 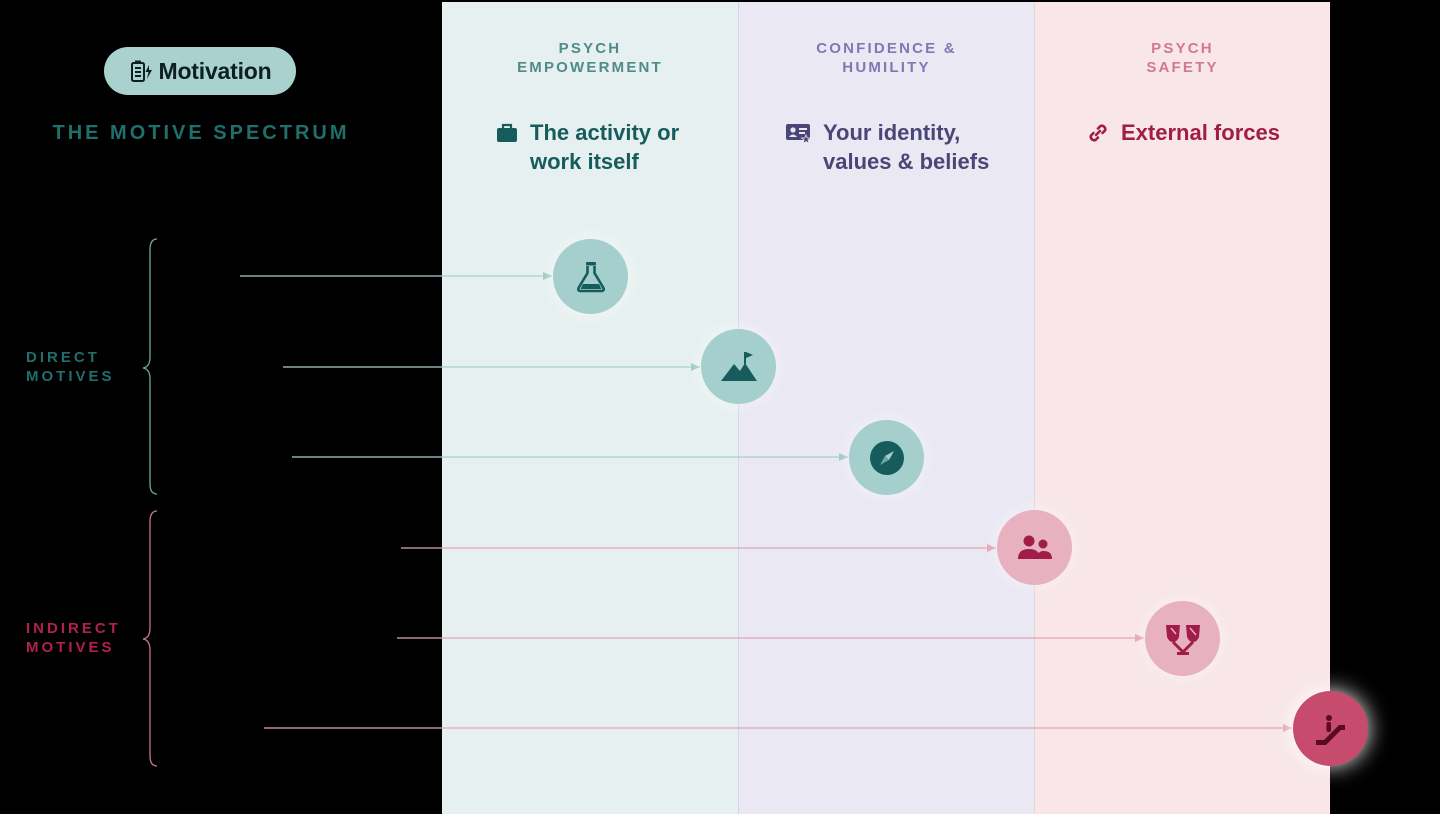 I want to click on direct-motives-label: DIRECT MOTIVES, so click(x=70, y=367).